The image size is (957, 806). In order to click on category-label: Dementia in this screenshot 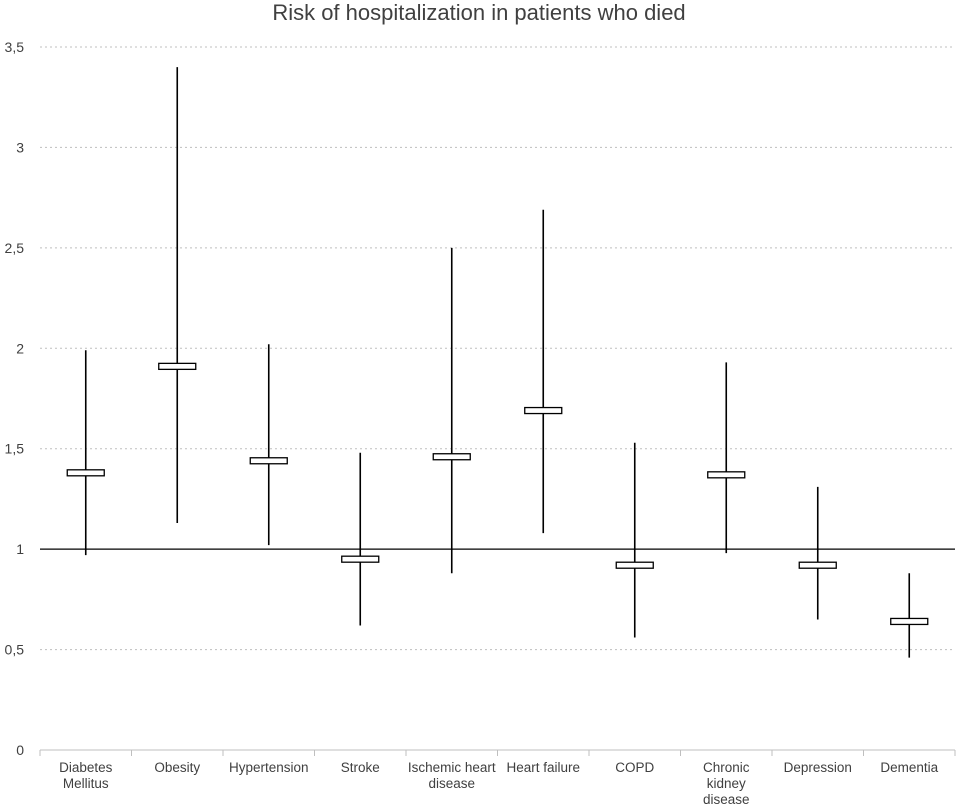, I will do `click(909, 767)`.